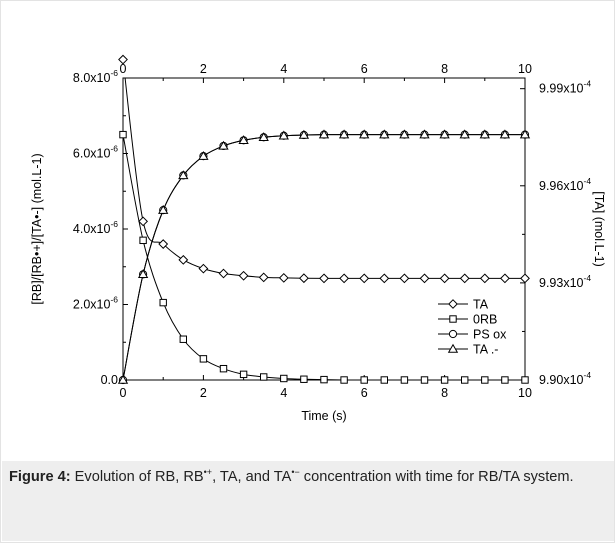  What do you see at coordinates (453, 334) in the screenshot?
I see `legend-marker-circle` at bounding box center [453, 334].